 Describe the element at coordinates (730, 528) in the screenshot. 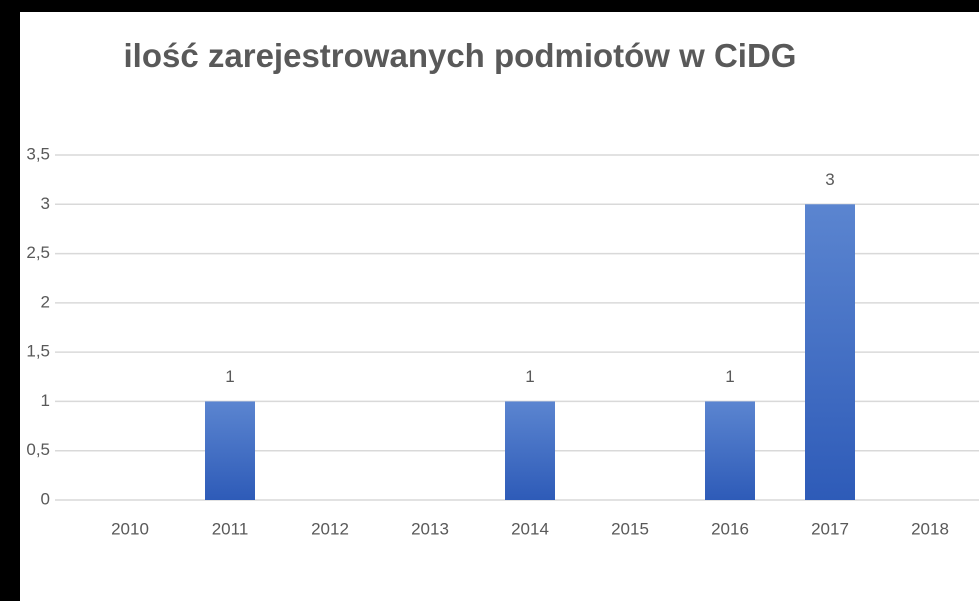

I see `x-tick-label: 2016` at that location.